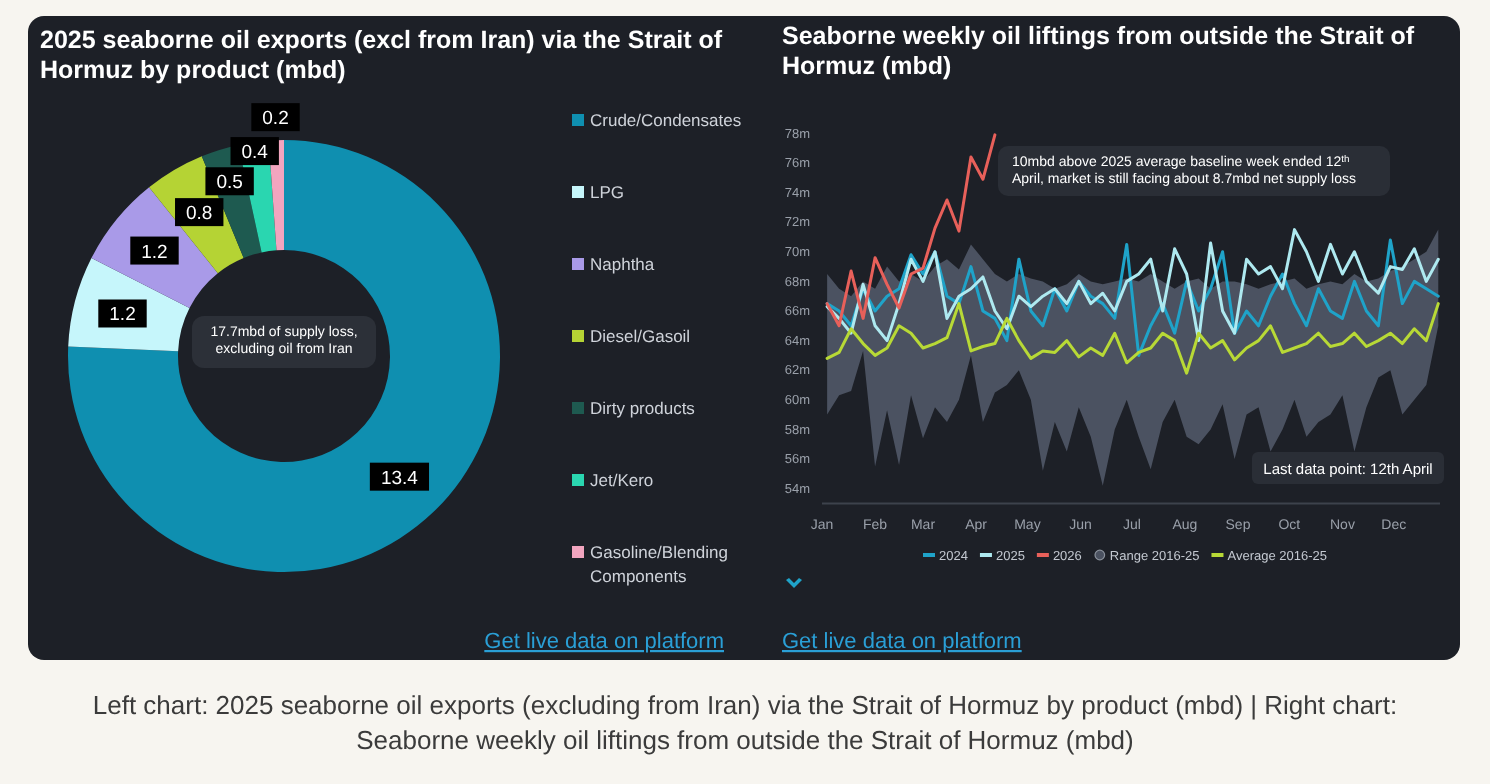 Image resolution: width=1490 pixels, height=784 pixels. I want to click on chart-title: Seaborne weekly oil liftings from outside the Strait of Hormuz (mbd), so click(1099, 51).